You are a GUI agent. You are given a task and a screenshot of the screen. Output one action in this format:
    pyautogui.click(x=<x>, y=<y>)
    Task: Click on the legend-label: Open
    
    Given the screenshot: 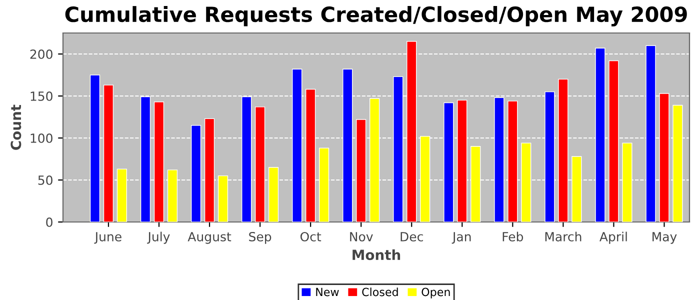 What is the action you would take?
    pyautogui.click(x=436, y=293)
    